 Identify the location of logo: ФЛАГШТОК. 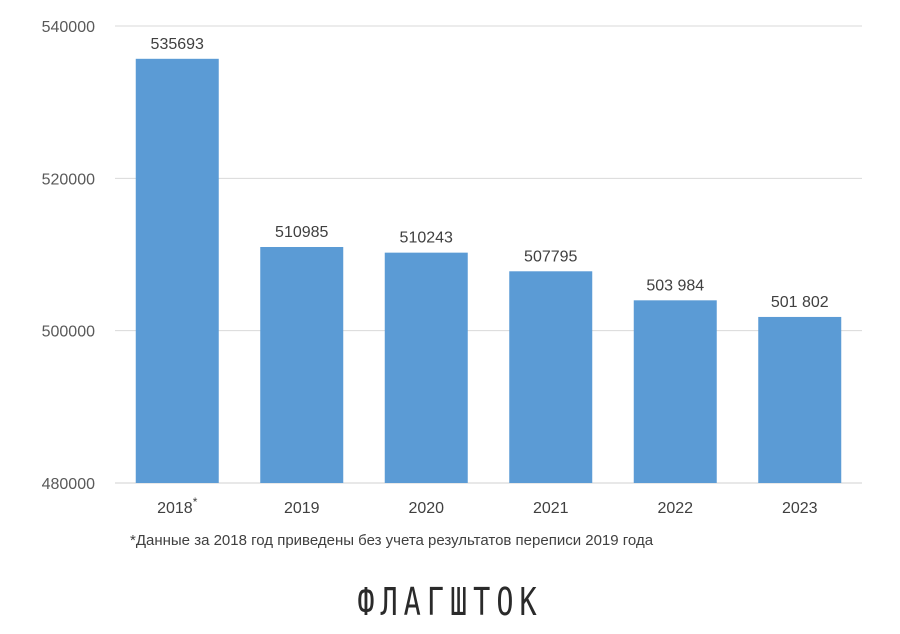
(450, 602).